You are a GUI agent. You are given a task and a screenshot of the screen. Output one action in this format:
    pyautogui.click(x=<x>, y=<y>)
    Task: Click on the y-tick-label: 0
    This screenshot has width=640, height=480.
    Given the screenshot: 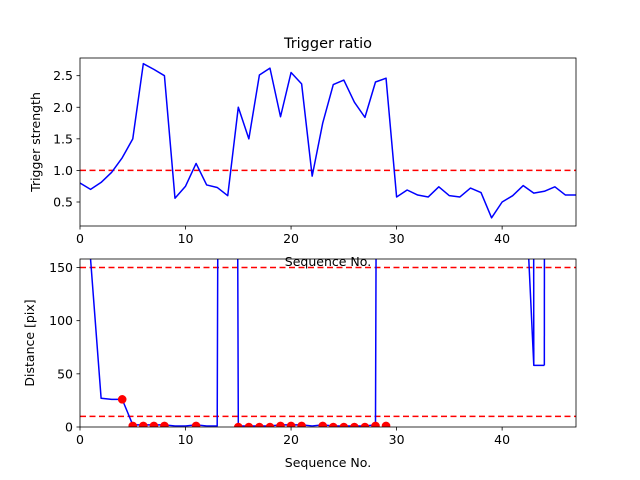 What is the action you would take?
    pyautogui.click(x=69, y=427)
    